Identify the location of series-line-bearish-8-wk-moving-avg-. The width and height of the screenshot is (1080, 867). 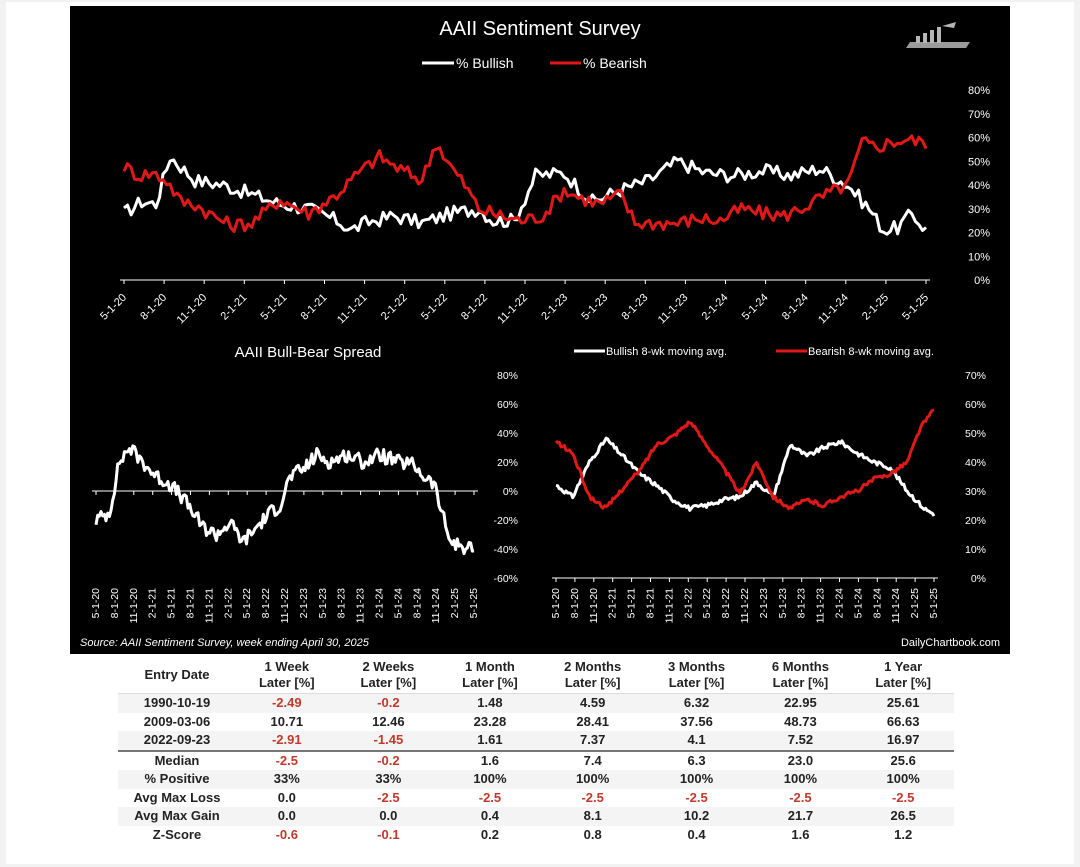
(744, 459).